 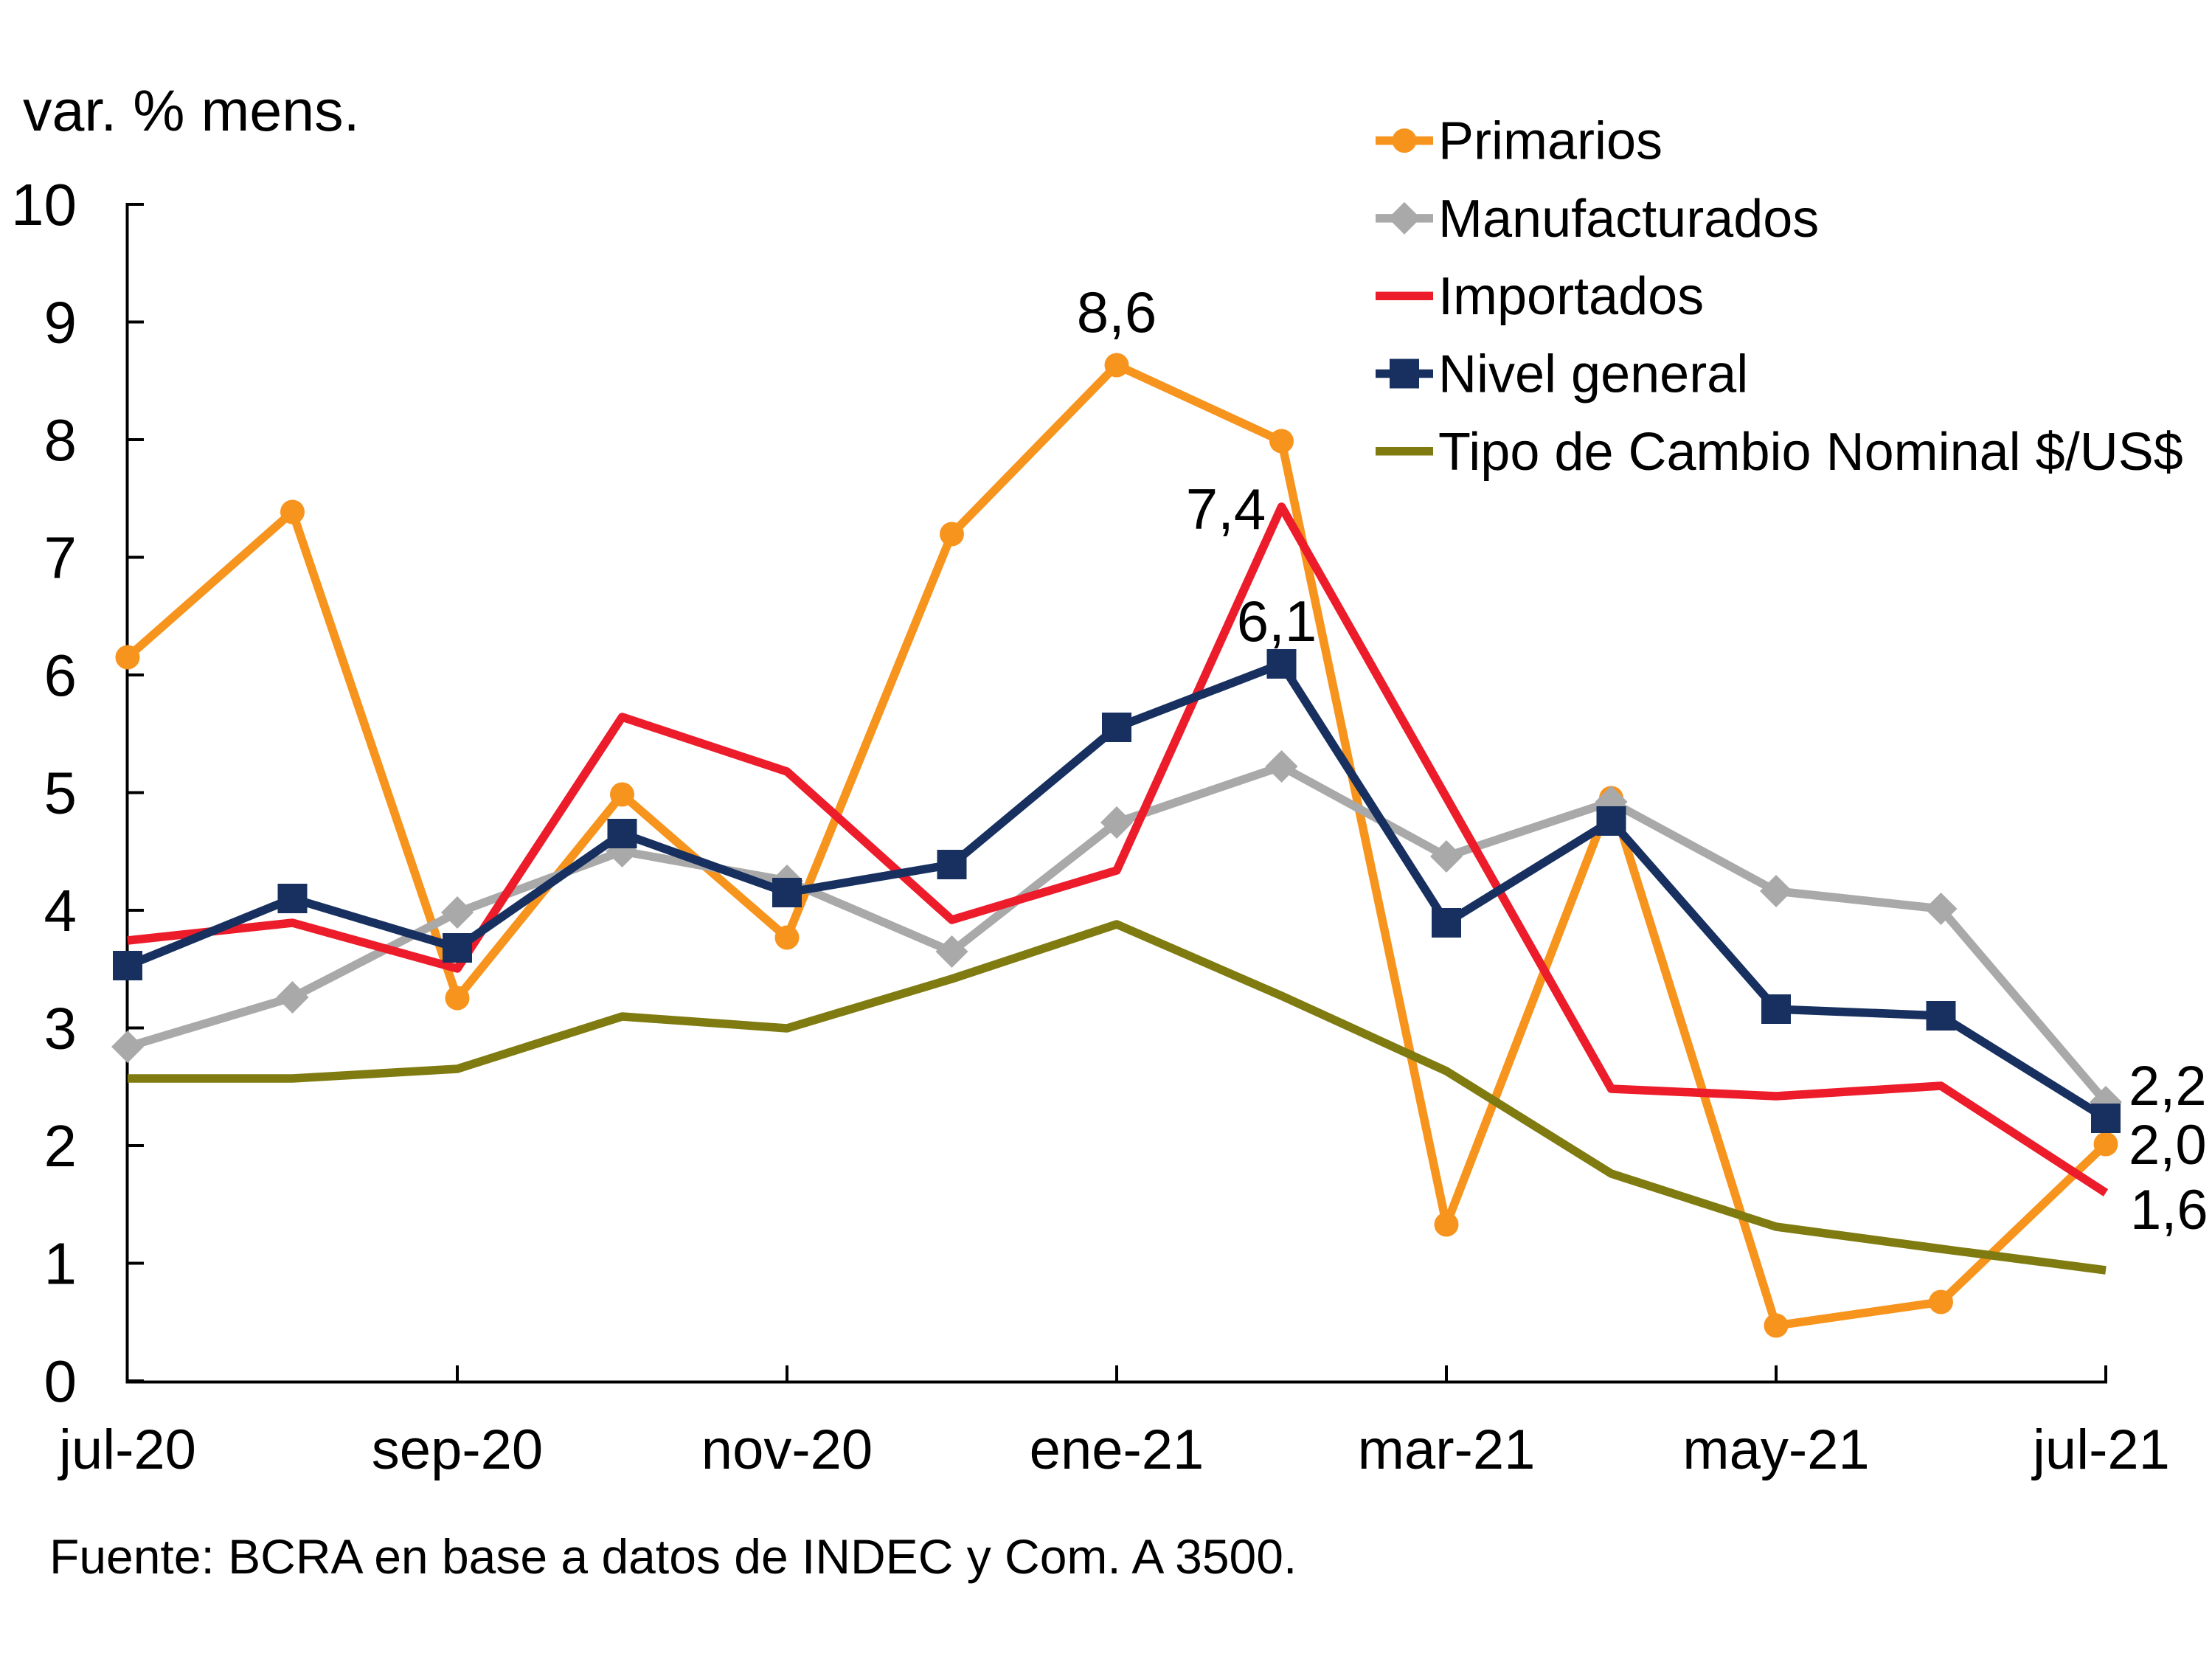 I want to click on svg-text: 2,0, so click(x=2168, y=1145).